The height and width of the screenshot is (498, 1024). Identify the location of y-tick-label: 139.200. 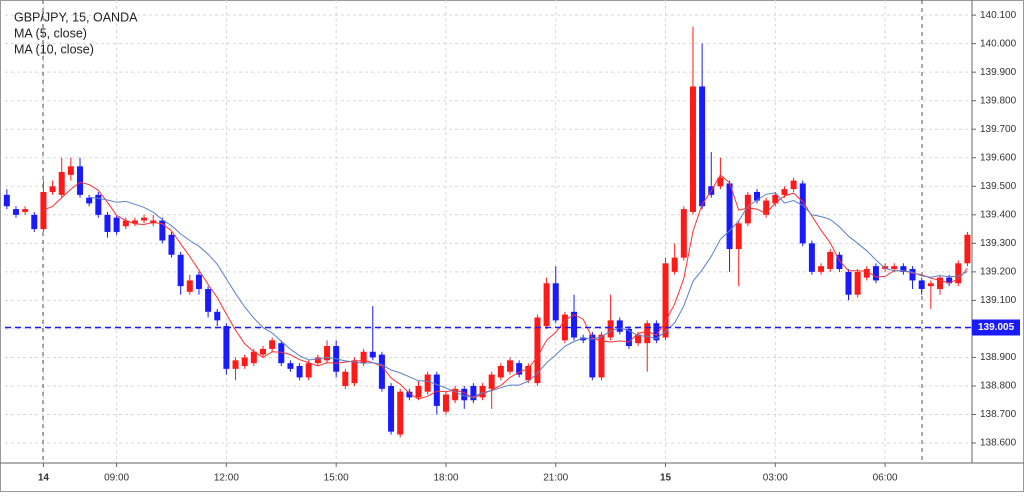
(998, 272).